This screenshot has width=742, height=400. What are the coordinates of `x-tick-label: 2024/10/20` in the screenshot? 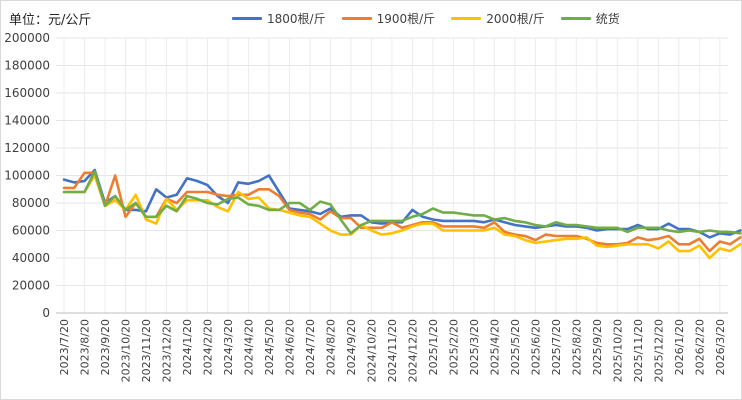 It's located at (371, 350).